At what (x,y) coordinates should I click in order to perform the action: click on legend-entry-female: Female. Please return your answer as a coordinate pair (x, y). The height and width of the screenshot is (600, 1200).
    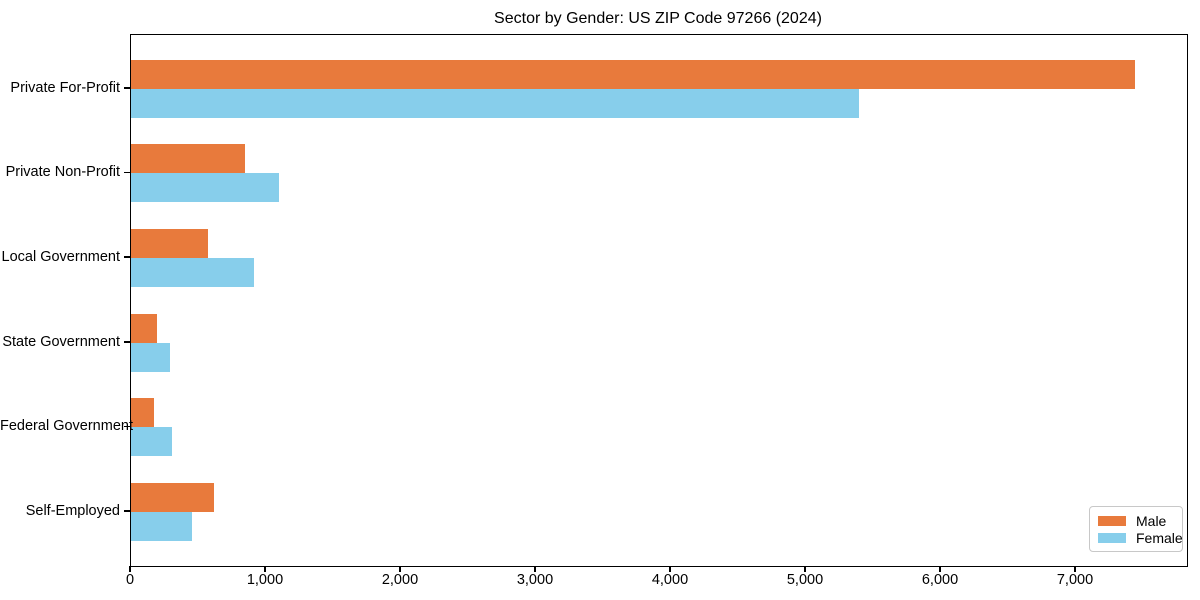
    Looking at the image, I should click on (1140, 538).